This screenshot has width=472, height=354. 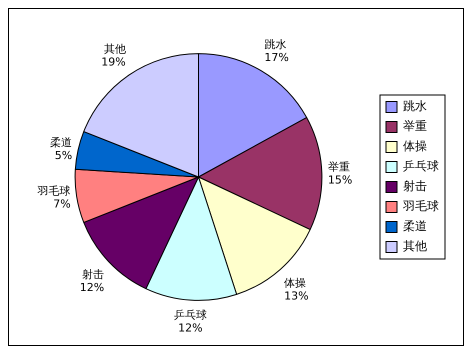 I want to click on data-label: 15%, so click(x=340, y=179).